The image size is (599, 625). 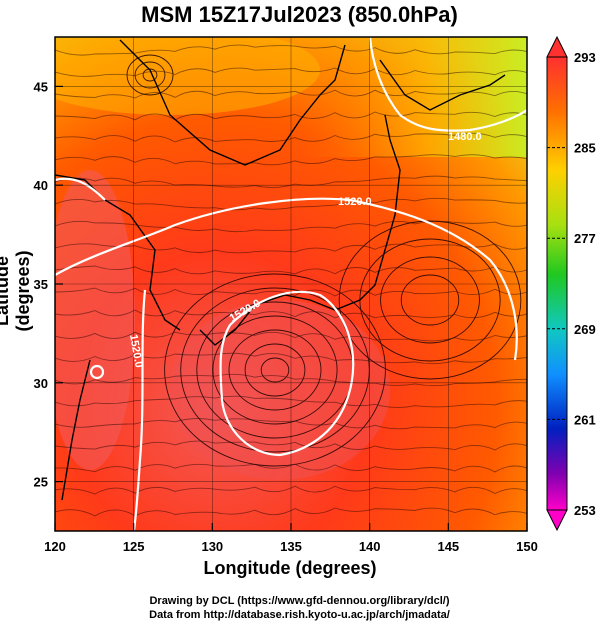 What do you see at coordinates (527, 546) in the screenshot?
I see `x-tick-label: 150` at bounding box center [527, 546].